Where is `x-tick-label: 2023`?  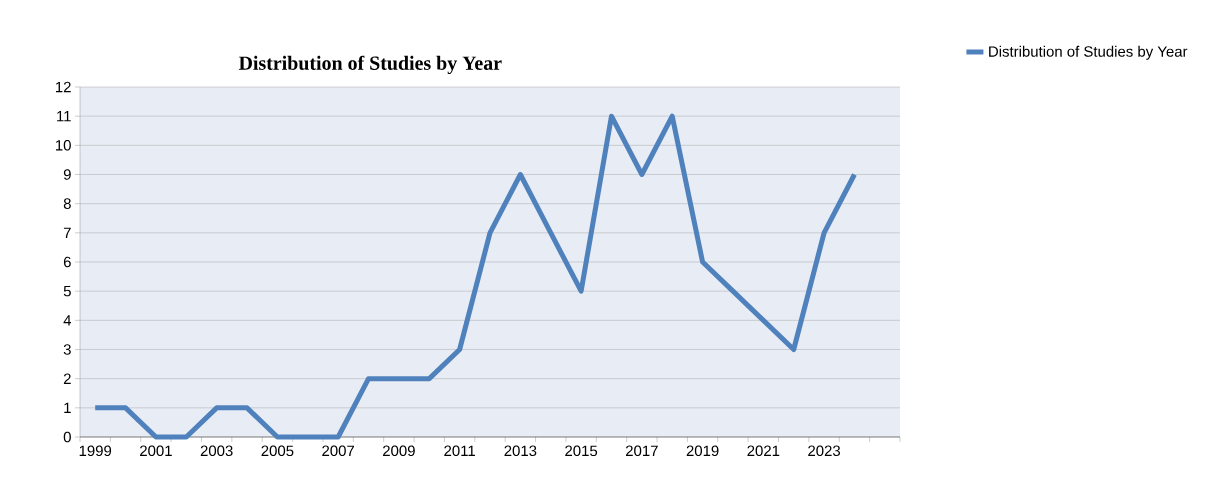 x-tick-label: 2023 is located at coordinates (824, 451).